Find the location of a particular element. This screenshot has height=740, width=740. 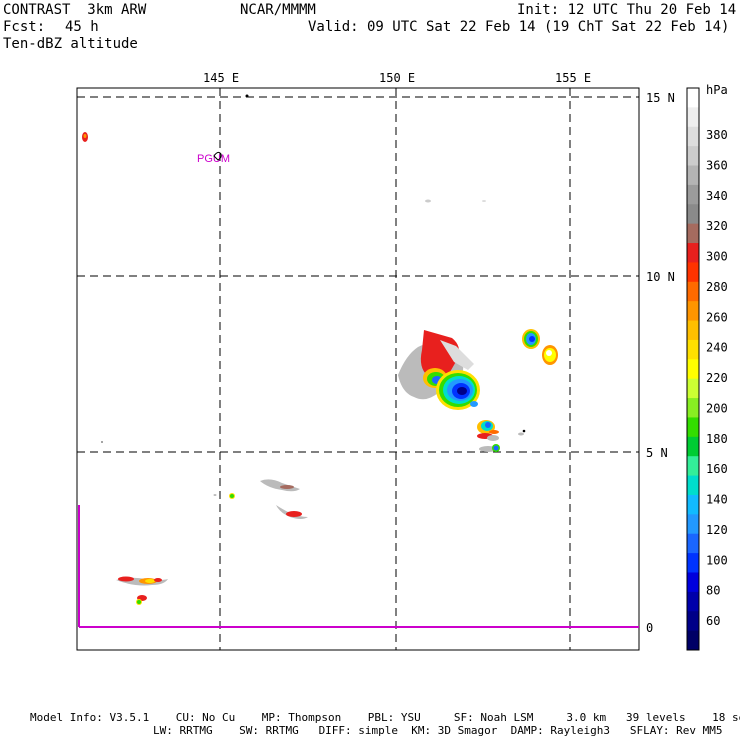

init-time: Init: 12 UTC Thu 20 Feb 14 is located at coordinates (627, 10).